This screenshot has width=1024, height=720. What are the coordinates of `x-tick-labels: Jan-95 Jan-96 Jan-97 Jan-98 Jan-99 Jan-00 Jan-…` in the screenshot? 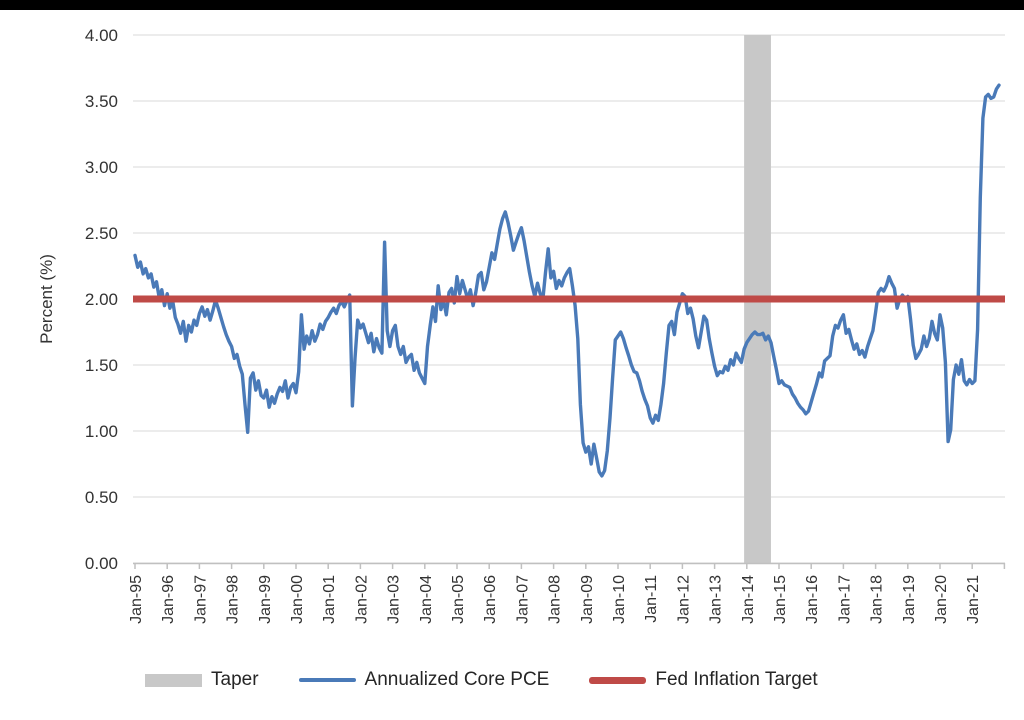 It's located at (555, 599).